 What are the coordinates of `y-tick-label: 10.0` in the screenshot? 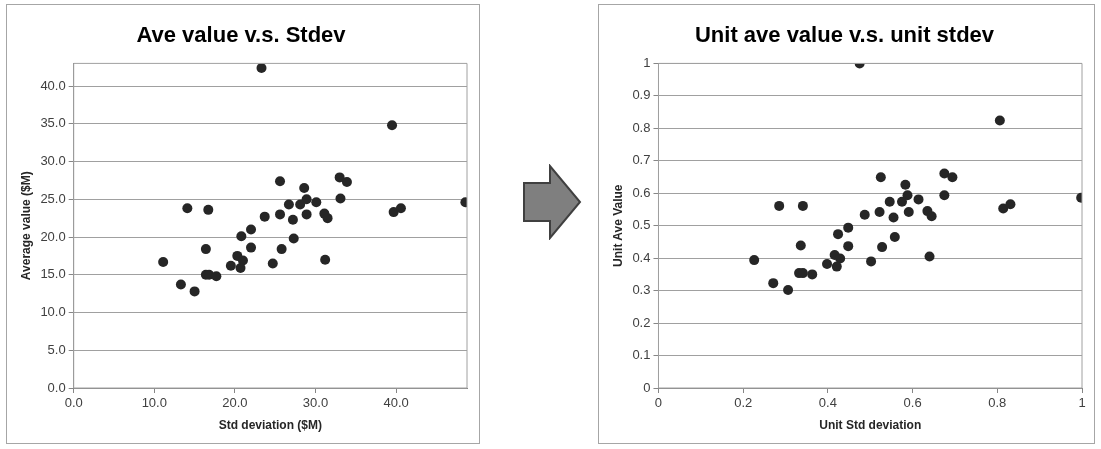 It's located at (53, 312).